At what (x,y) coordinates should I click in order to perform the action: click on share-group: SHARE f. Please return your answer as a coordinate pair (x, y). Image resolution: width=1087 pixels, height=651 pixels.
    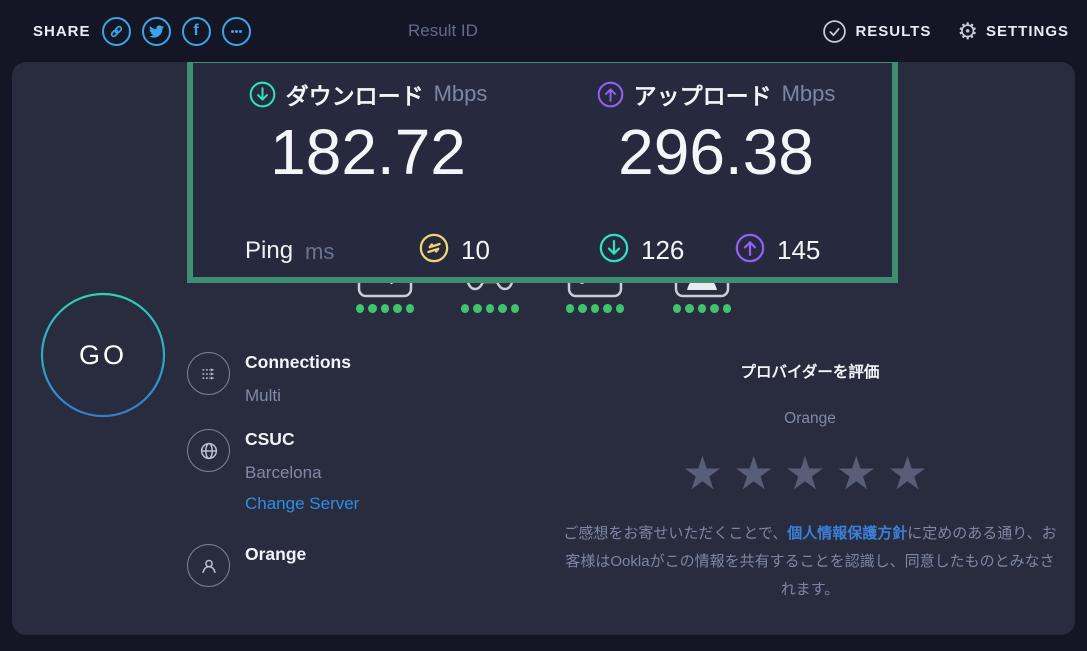
    Looking at the image, I should click on (142, 31).